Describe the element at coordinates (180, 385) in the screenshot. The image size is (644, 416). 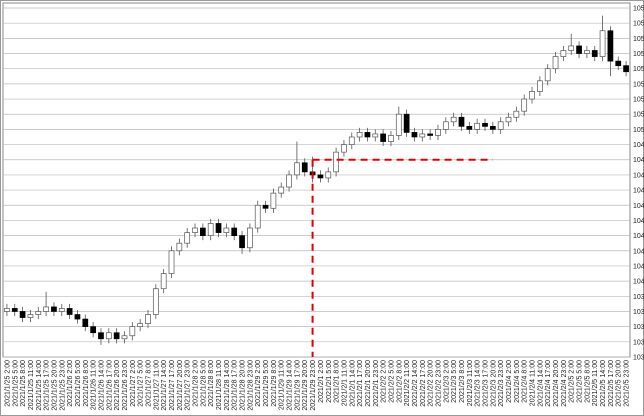
I see `x-tick-label: 2021/1/27 20:00` at that location.